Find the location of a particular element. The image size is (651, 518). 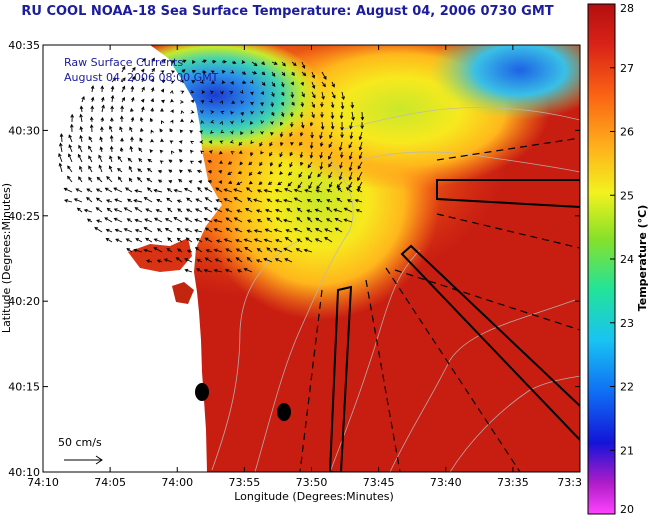

x-tick-label: 73:3 is located at coordinates (569, 482).